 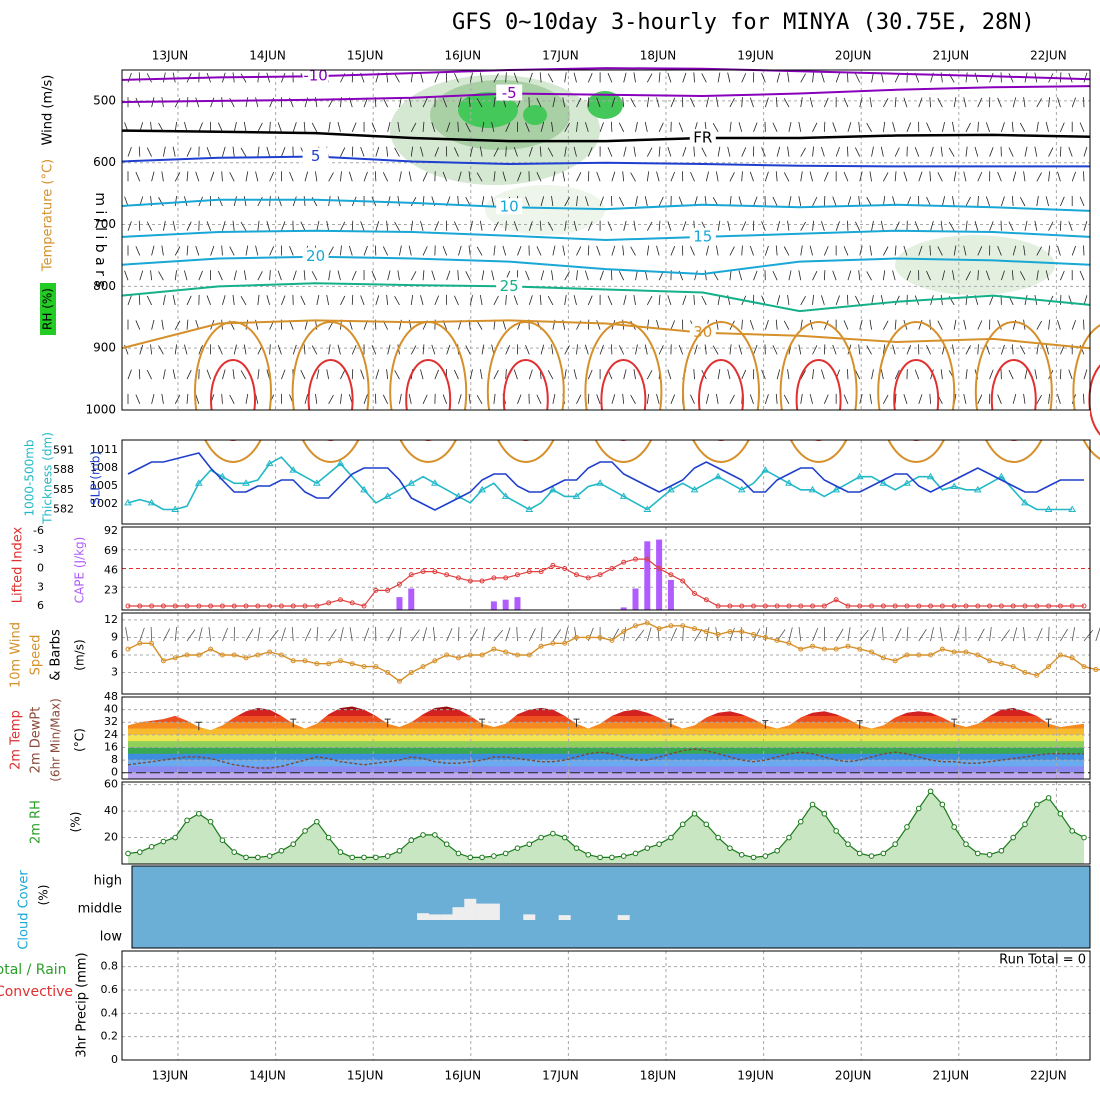 What do you see at coordinates (576, 723) in the screenshot?
I see `temp-max-mark` at bounding box center [576, 723].